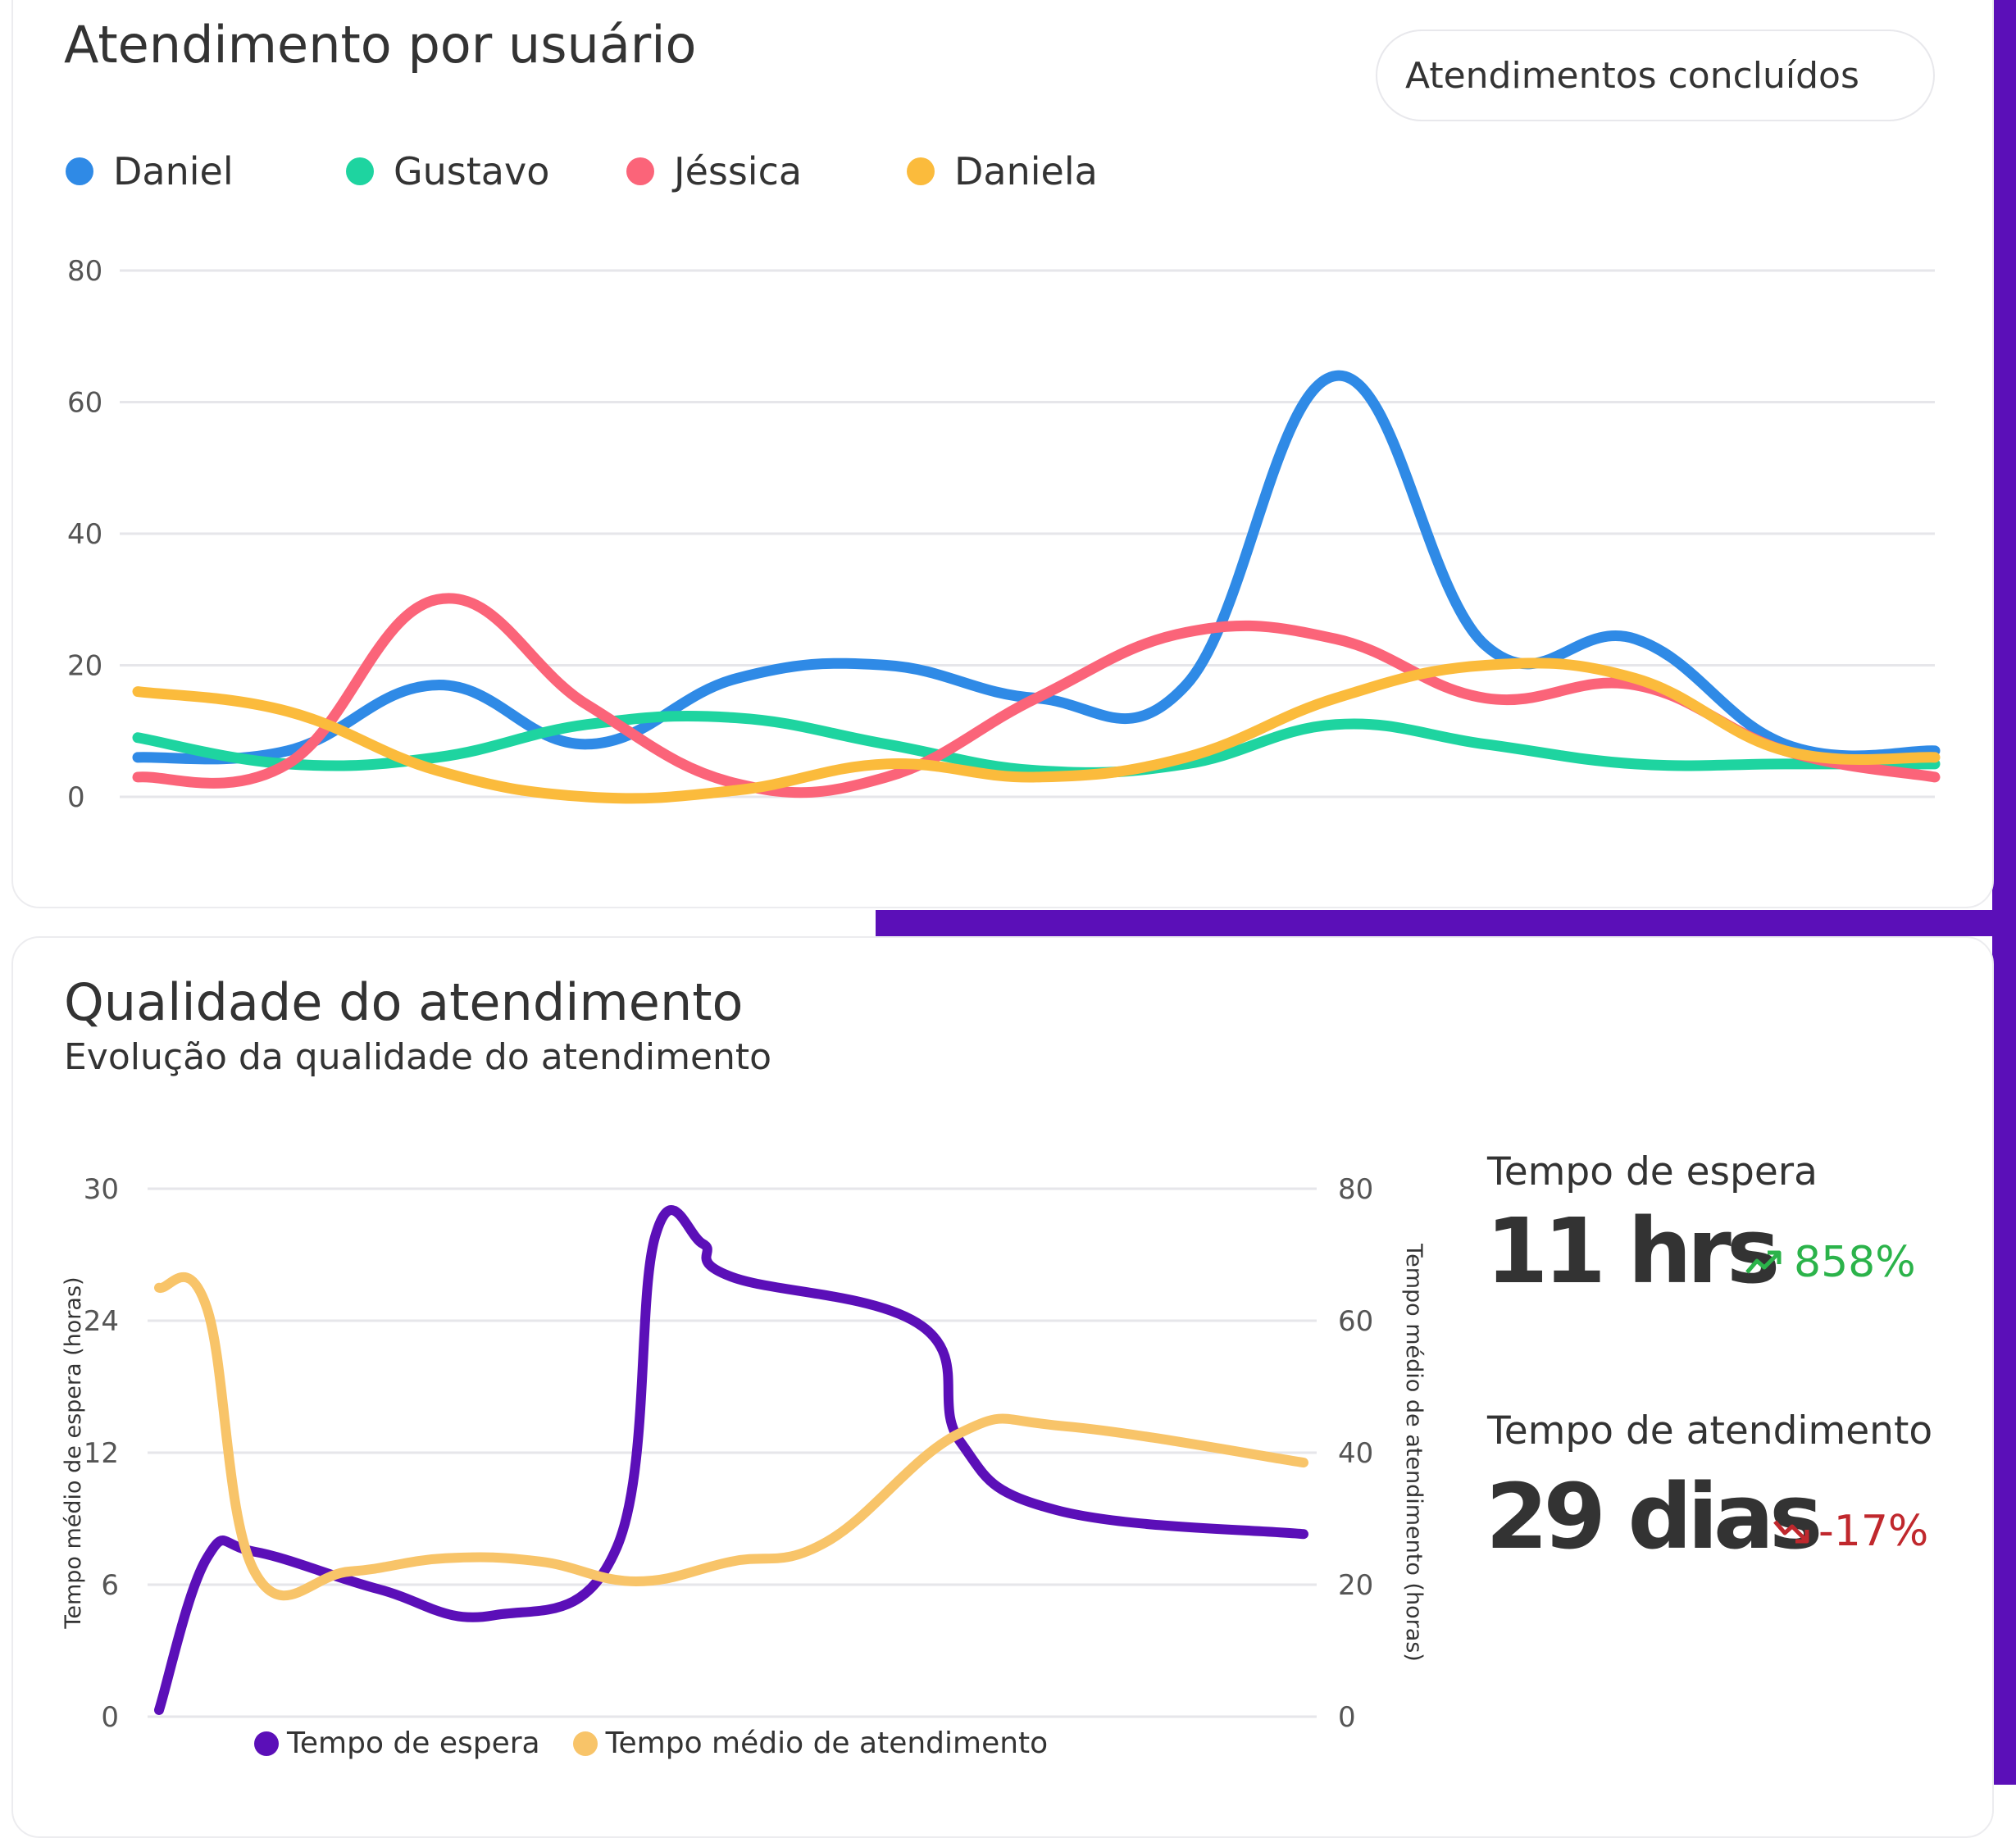 The image size is (2016, 1838). What do you see at coordinates (101, 1321) in the screenshot?
I see `y-tick-label: 24` at bounding box center [101, 1321].